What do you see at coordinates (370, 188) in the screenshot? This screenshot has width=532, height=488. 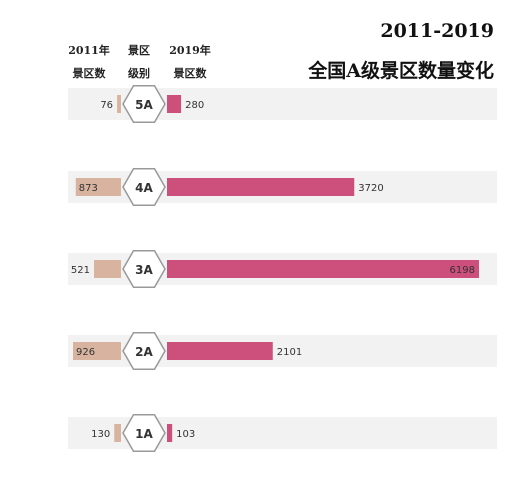 I see `value-2019-4a: 3720` at bounding box center [370, 188].